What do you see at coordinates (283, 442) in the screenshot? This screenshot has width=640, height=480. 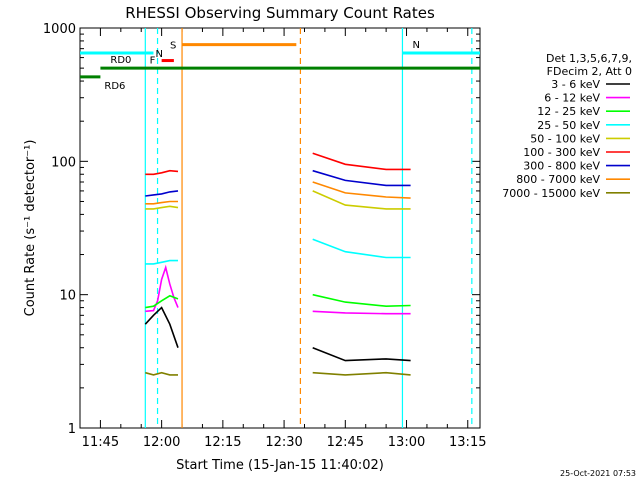 I see `x-tick-label: 12:30` at bounding box center [283, 442].